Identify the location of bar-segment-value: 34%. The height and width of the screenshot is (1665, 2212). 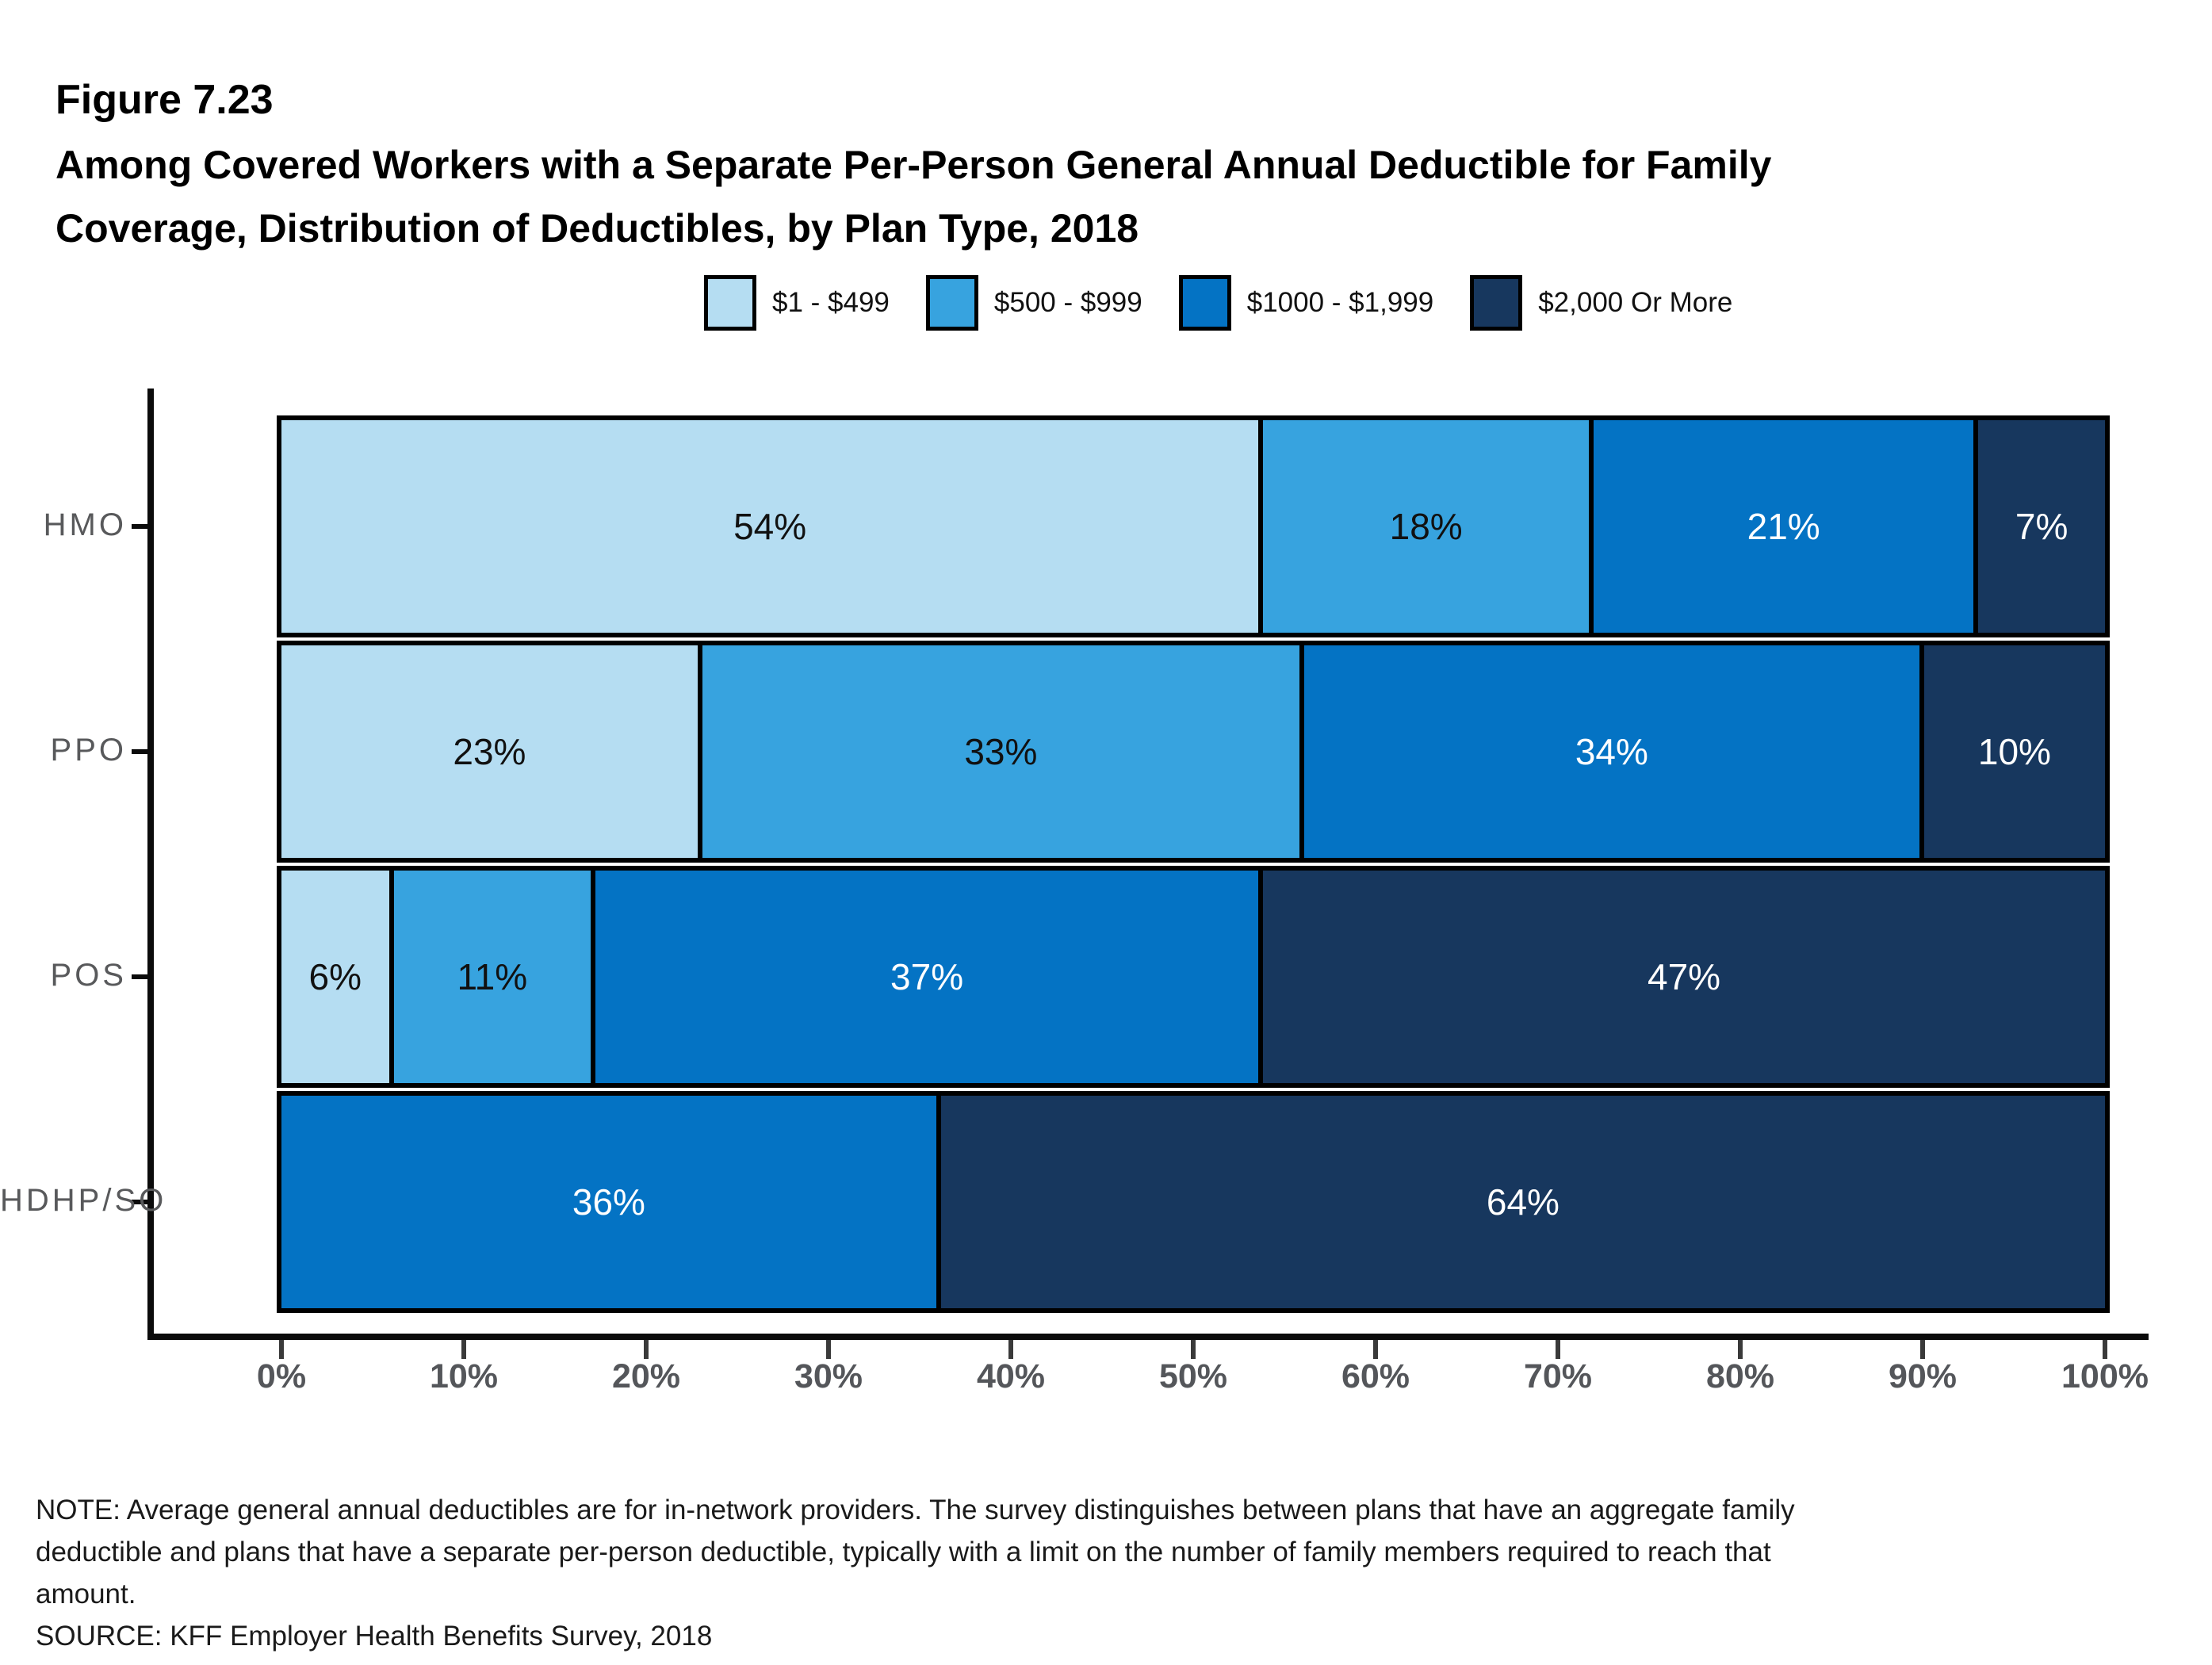
(1611, 751).